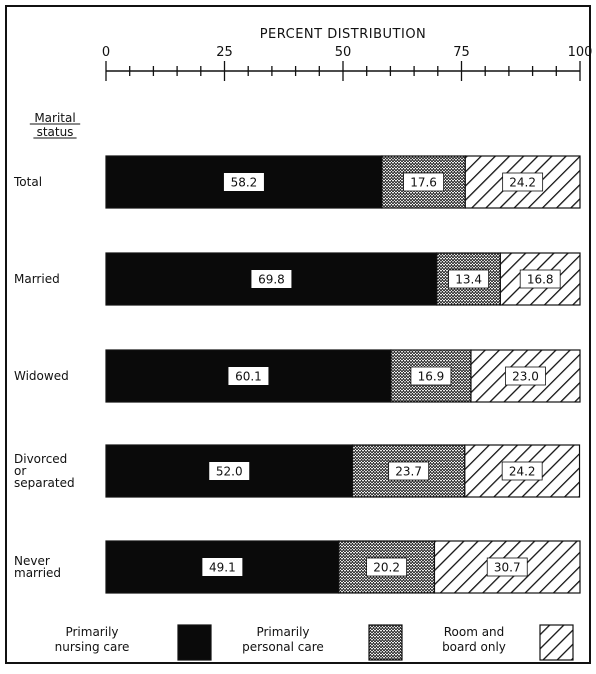 This screenshot has width=596, height=674. I want to click on category-label: Widowed, so click(41, 376).